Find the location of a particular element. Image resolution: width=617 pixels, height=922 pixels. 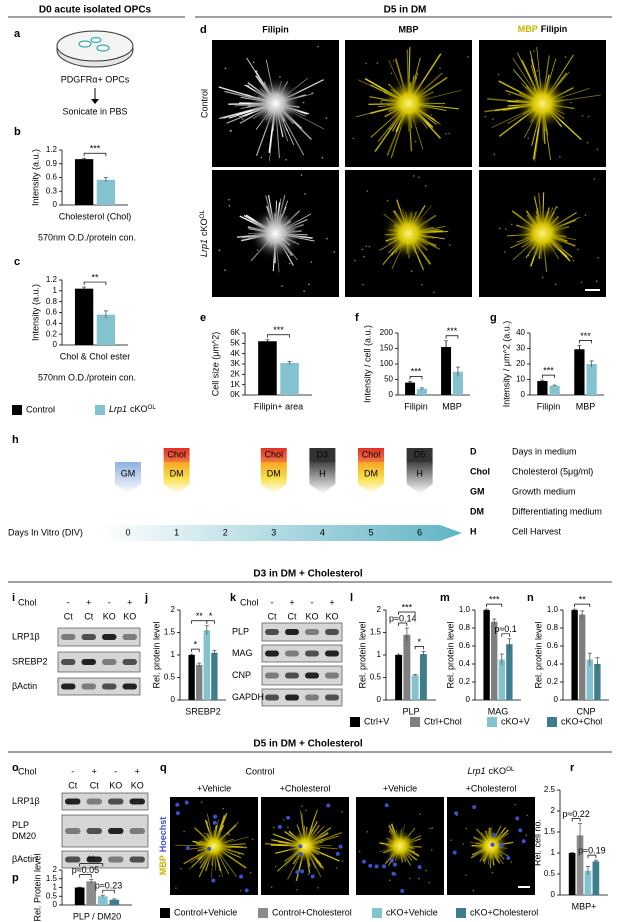

step-box is located at coordinates (273, 478).